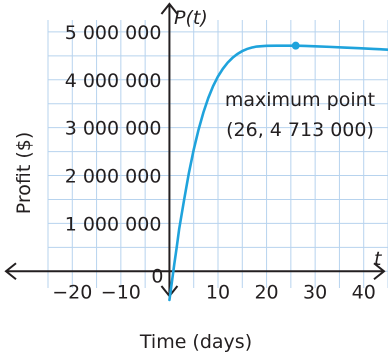 The height and width of the screenshot is (356, 388). What do you see at coordinates (378, 259) in the screenshot?
I see `x-axis-variable: t` at bounding box center [378, 259].